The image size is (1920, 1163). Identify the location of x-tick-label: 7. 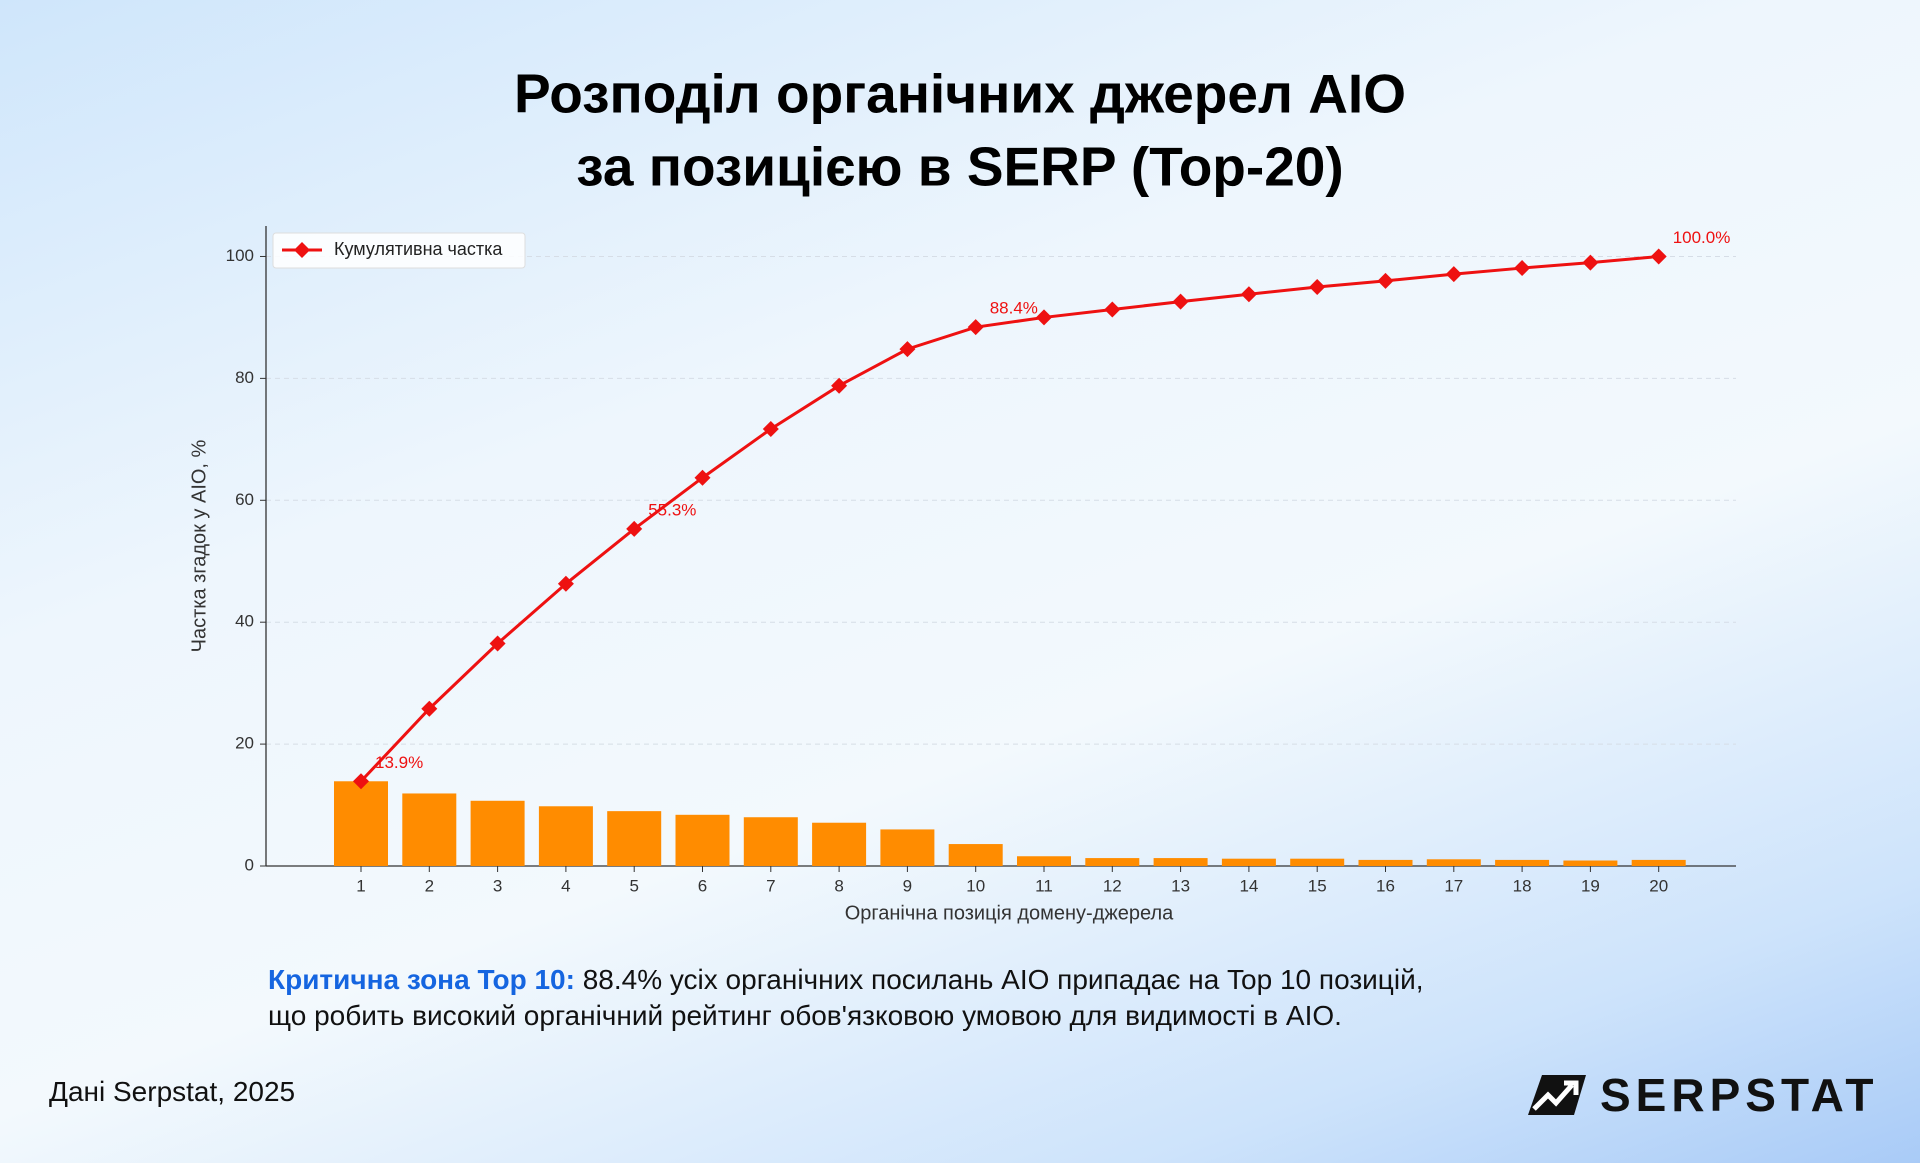
(770, 885).